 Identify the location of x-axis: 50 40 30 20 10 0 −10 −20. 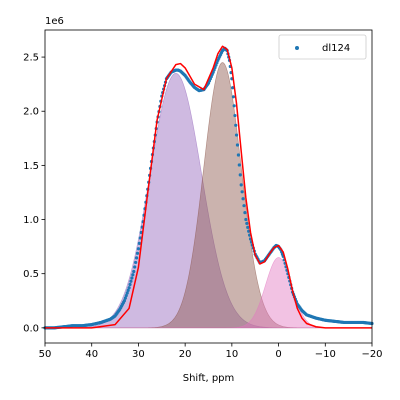
(211, 351).